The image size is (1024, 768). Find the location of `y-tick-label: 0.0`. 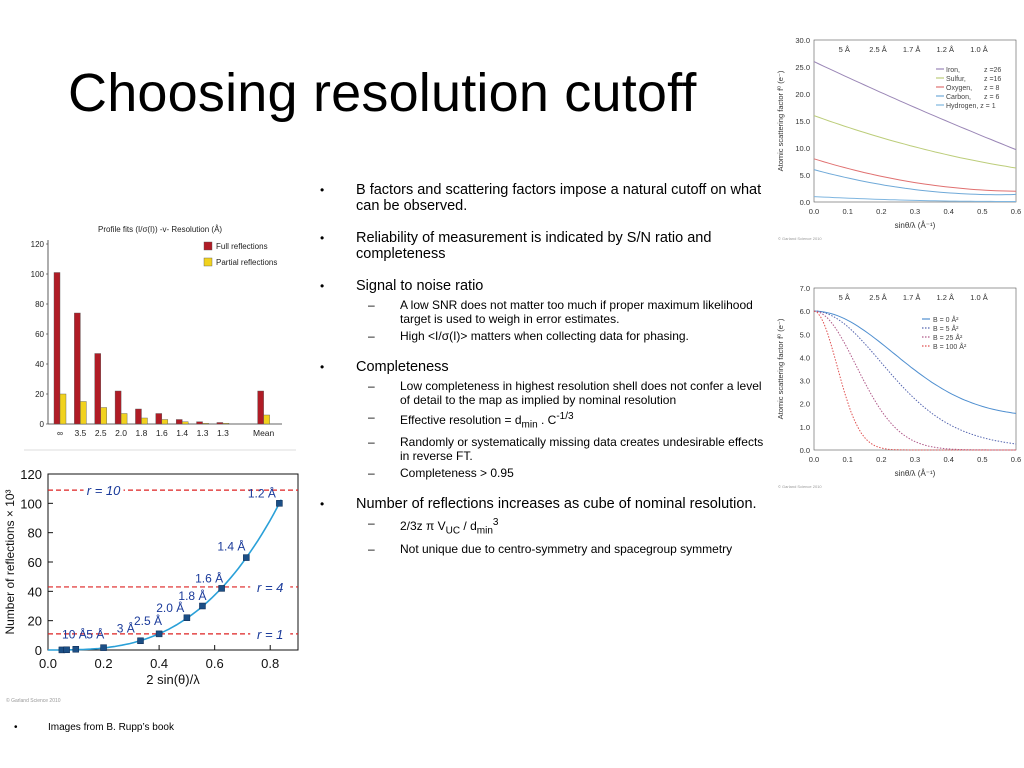

y-tick-label: 0.0 is located at coordinates (805, 450).